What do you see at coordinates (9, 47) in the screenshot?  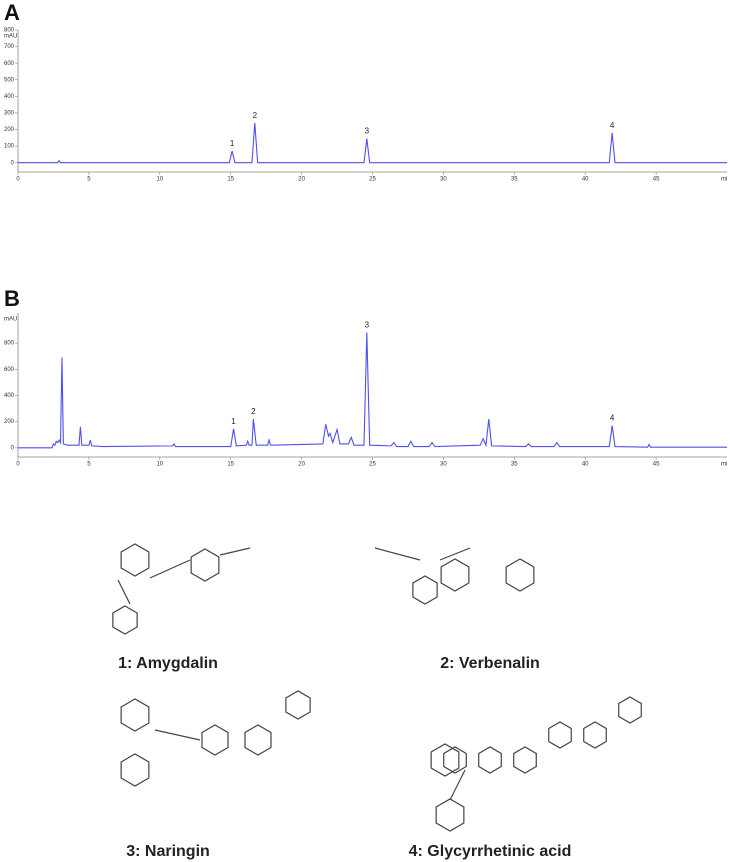 I see `y-tick-label: 700` at bounding box center [9, 47].